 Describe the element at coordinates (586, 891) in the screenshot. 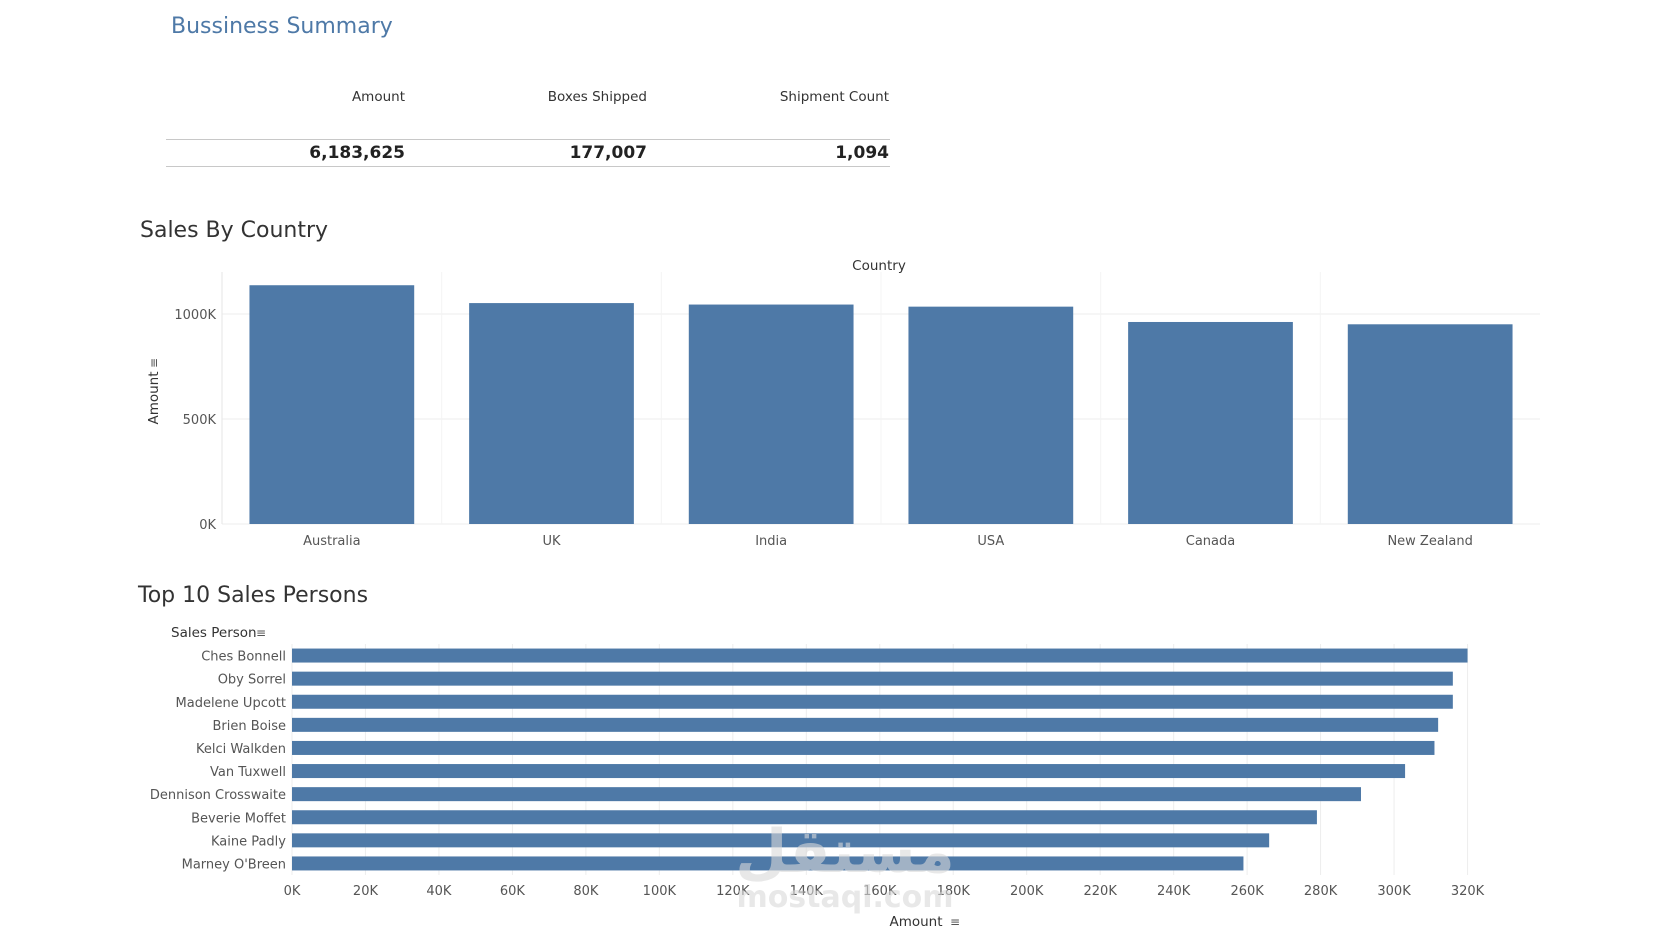

I see `person-xtick-4: 80K` at that location.